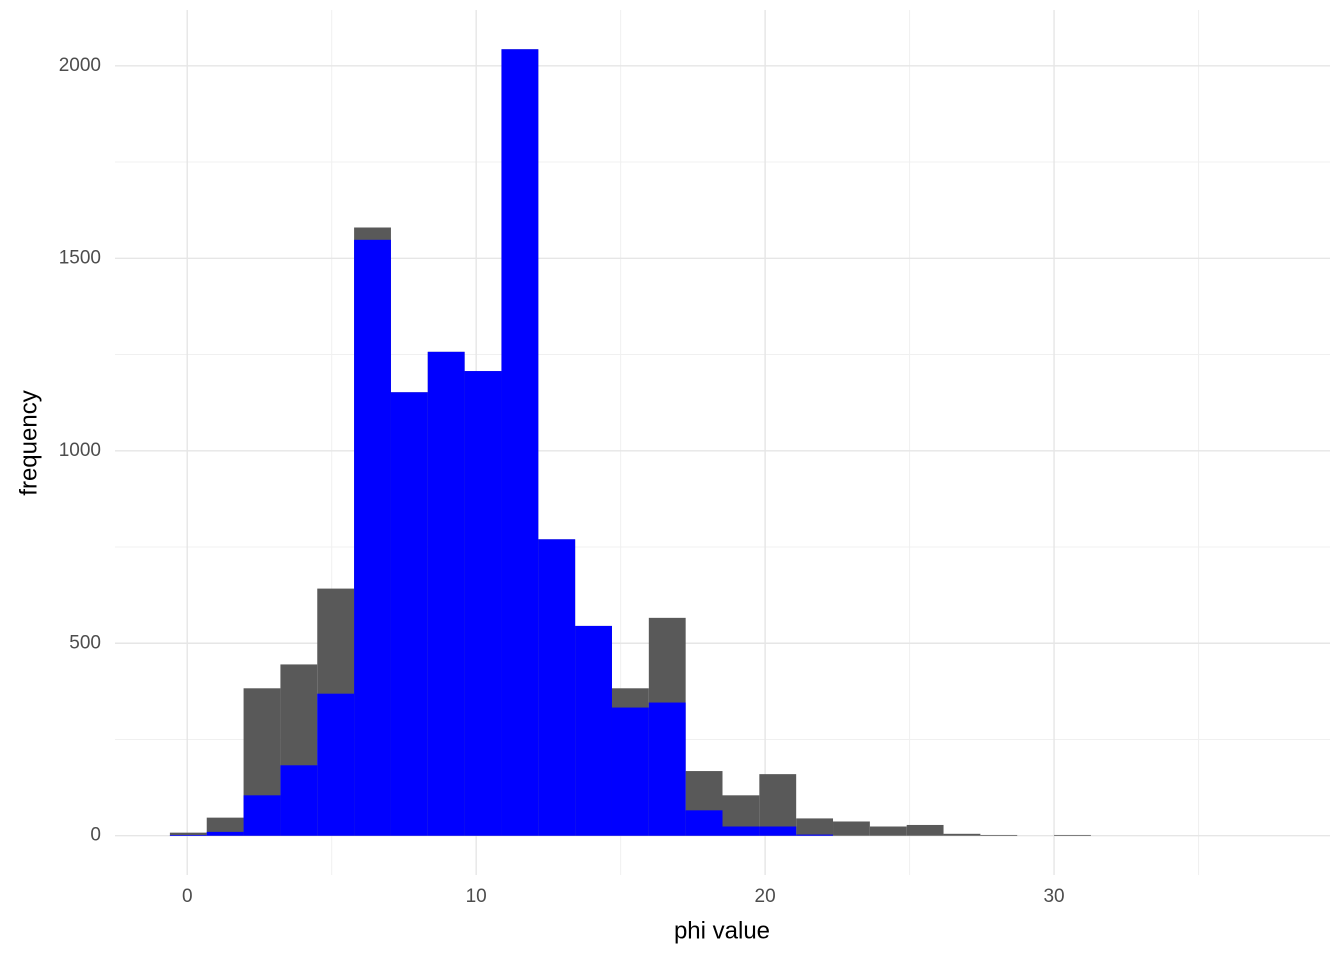  Describe the element at coordinates (80, 257) in the screenshot. I see `y-tick-label: 1500` at that location.